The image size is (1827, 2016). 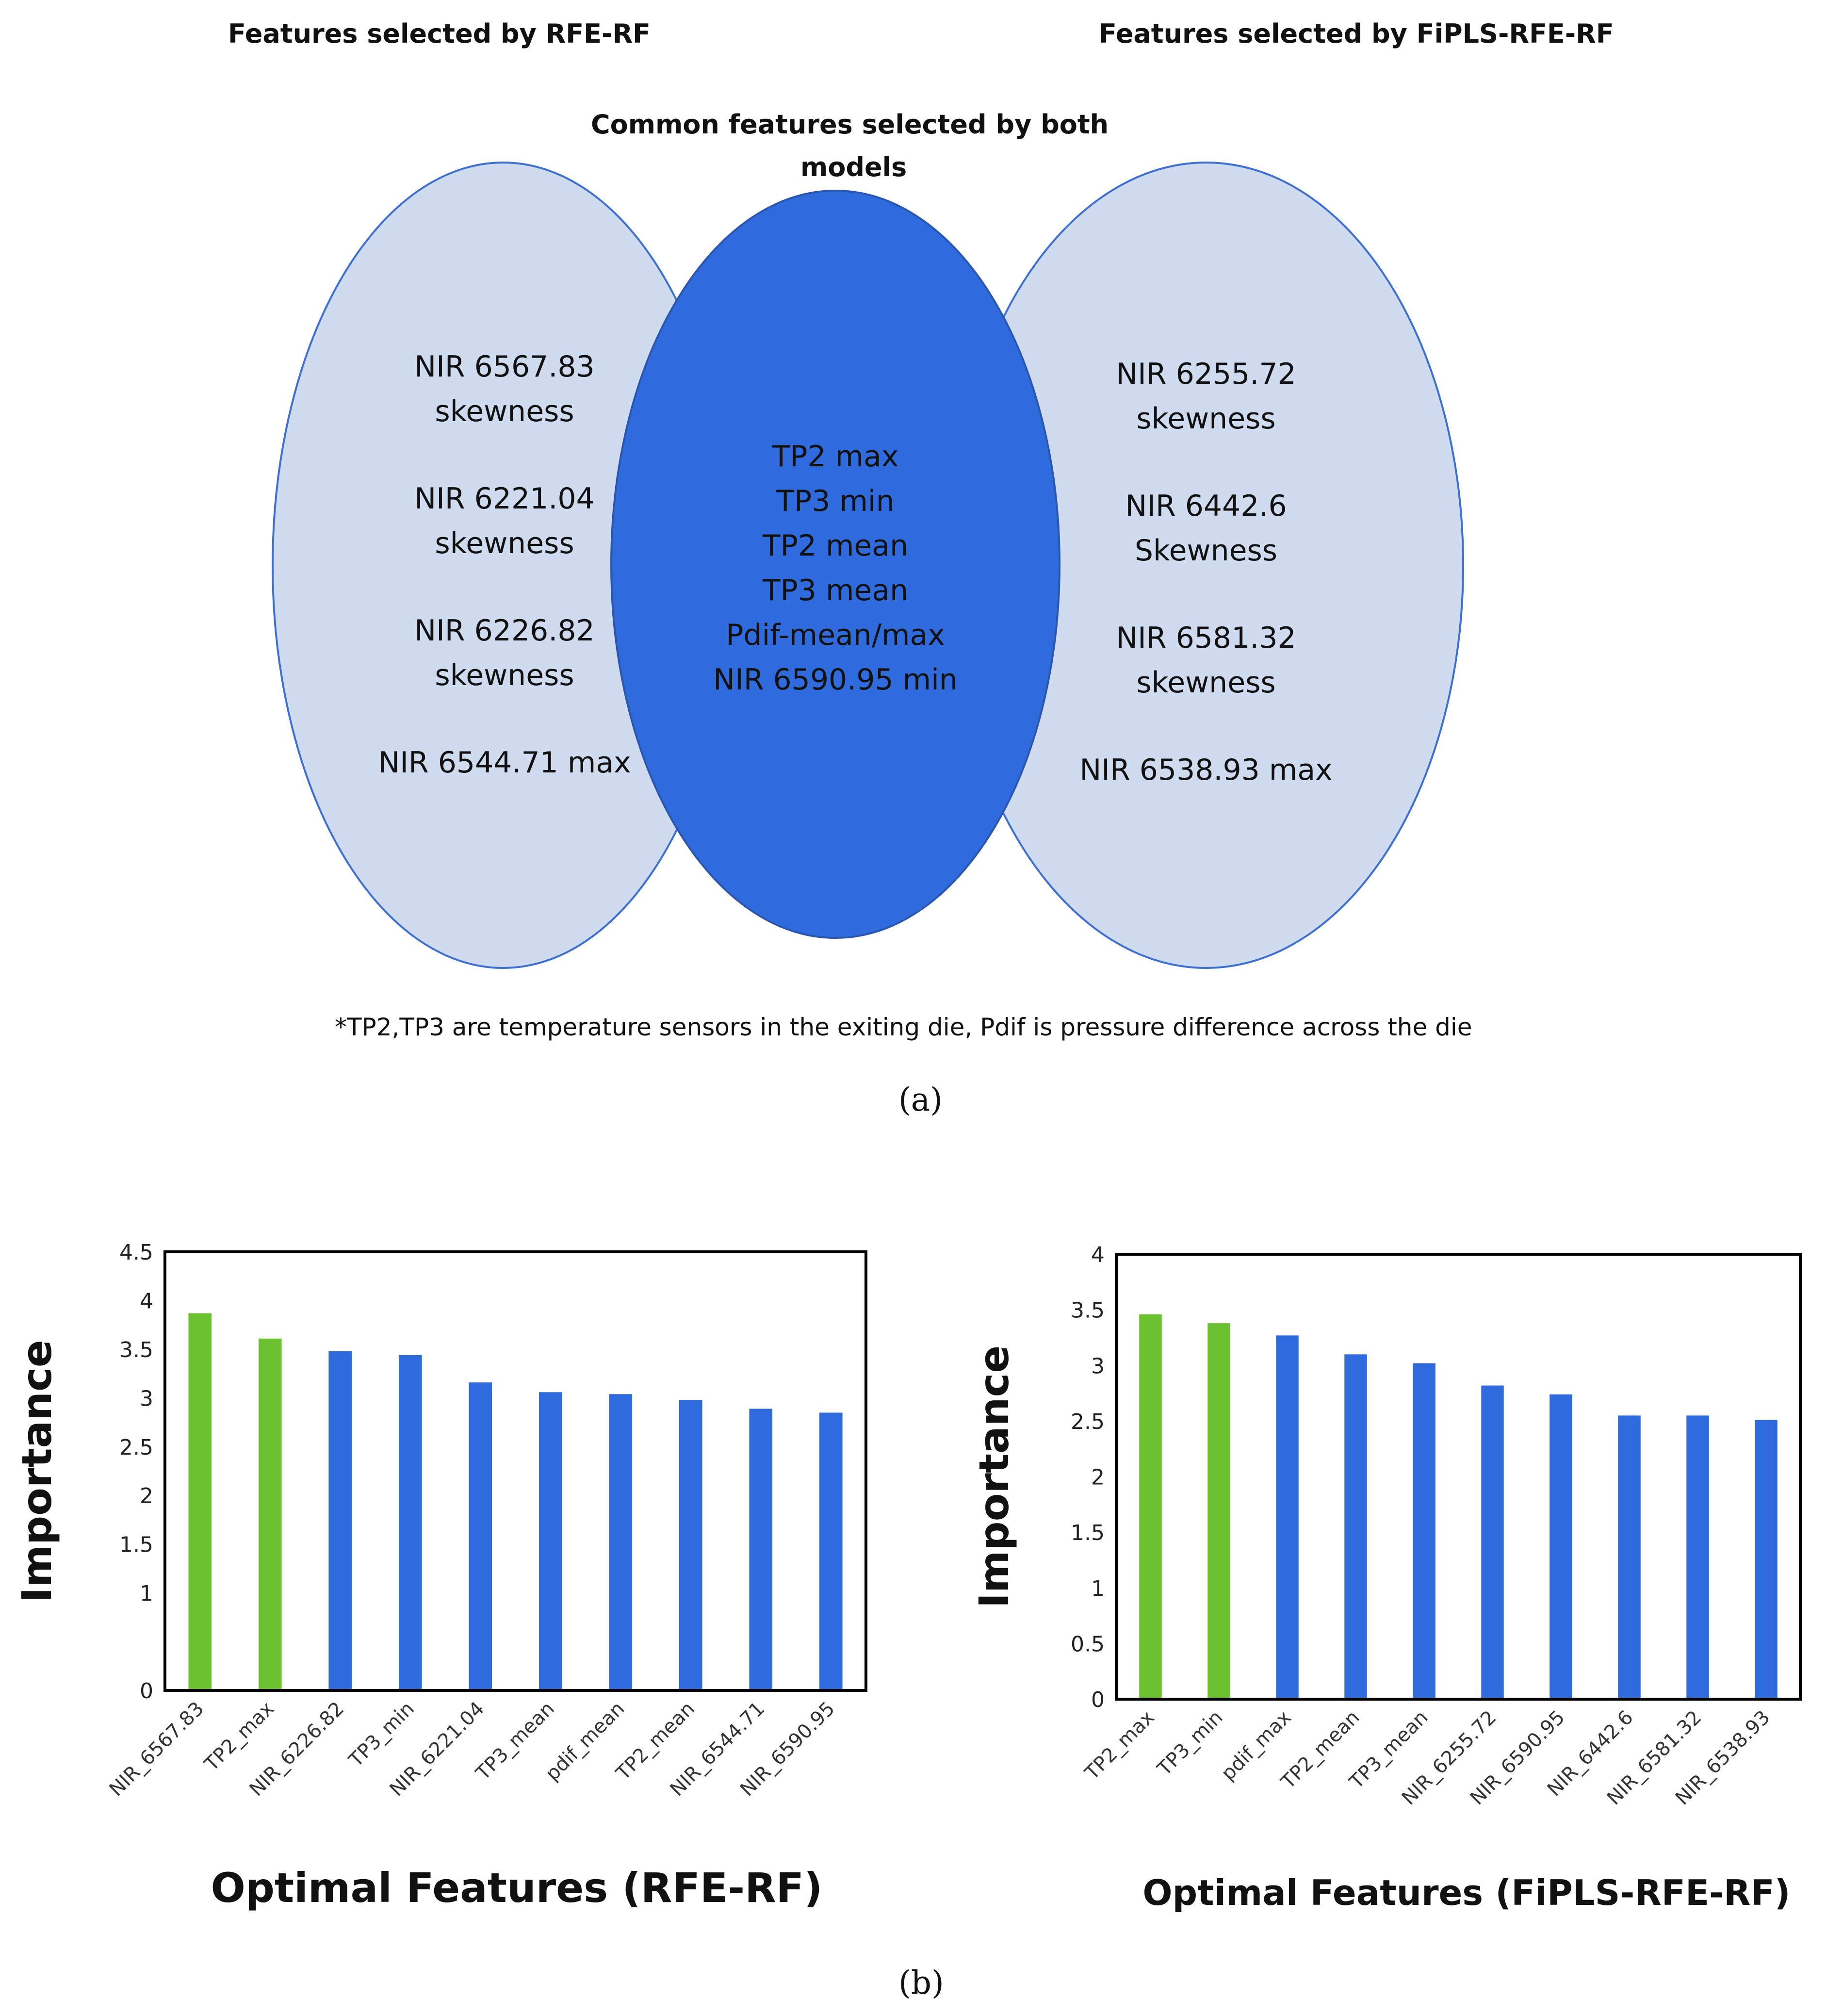 What do you see at coordinates (1206, 551) in the screenshot?
I see `right-item: Skewness` at bounding box center [1206, 551].